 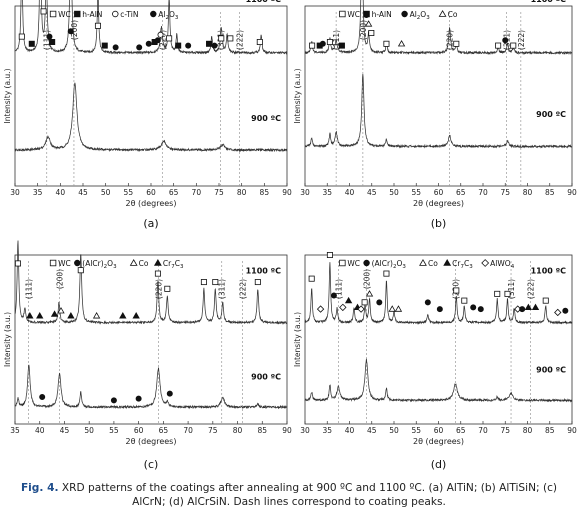 I want to click on legend-label: Cr7C3, so click(x=173, y=264).